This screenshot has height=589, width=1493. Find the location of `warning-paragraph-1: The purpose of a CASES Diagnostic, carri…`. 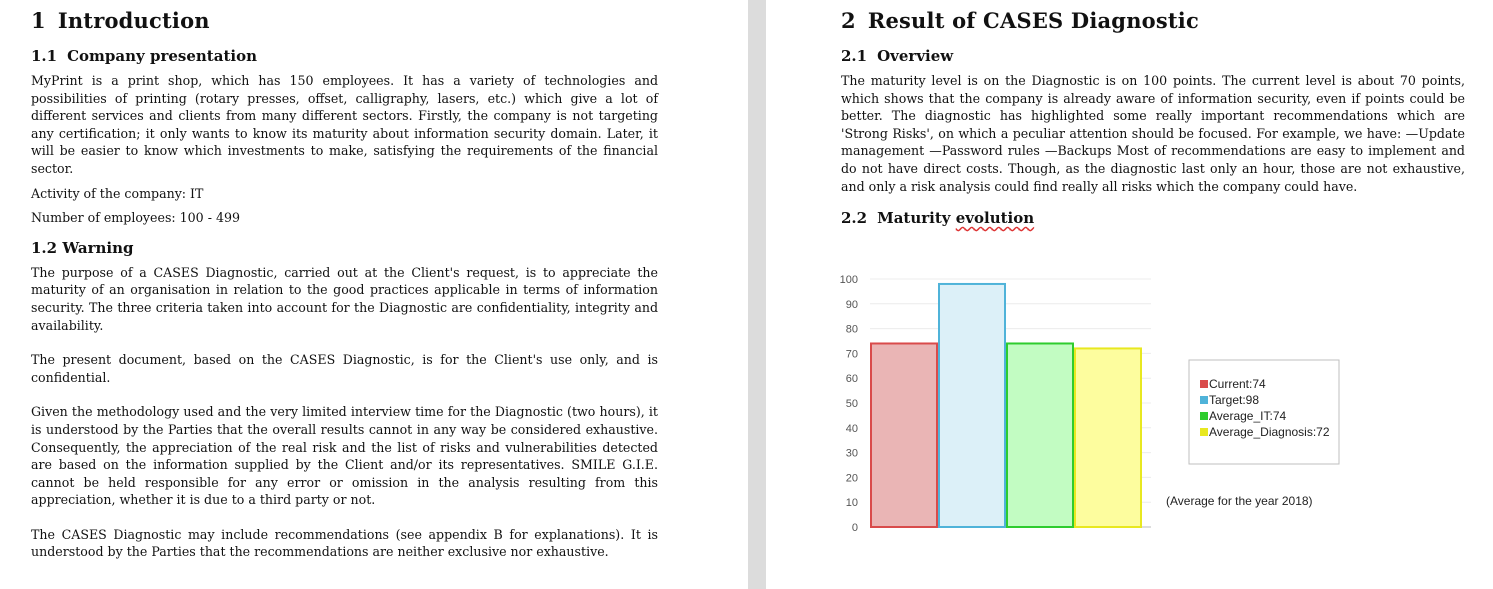

warning-paragraph-1: The purpose of a CASES Diagnostic, carri… is located at coordinates (344, 298).